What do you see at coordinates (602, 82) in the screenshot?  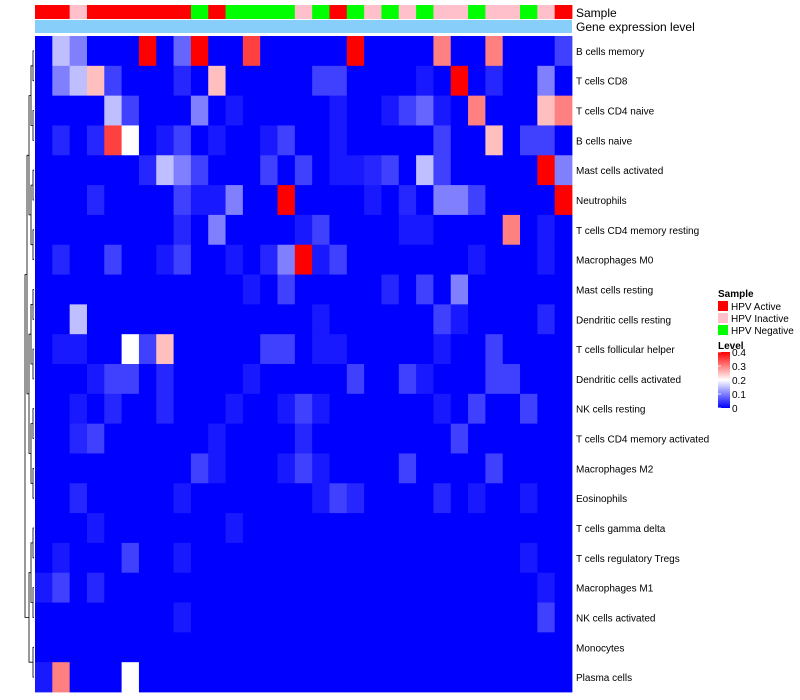 I see `row-label: T cells CD8` at bounding box center [602, 82].